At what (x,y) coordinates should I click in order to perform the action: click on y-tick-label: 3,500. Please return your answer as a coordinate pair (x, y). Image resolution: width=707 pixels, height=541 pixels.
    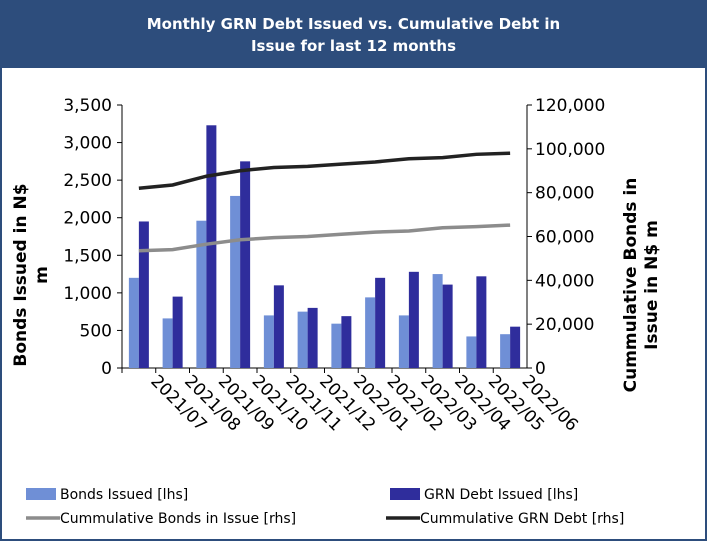
    Looking at the image, I should click on (87, 106).